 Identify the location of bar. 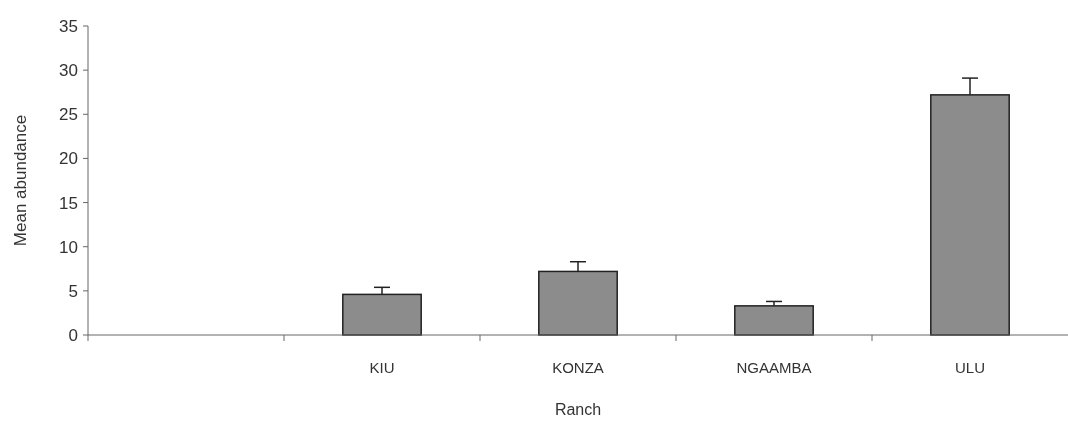
(774, 320).